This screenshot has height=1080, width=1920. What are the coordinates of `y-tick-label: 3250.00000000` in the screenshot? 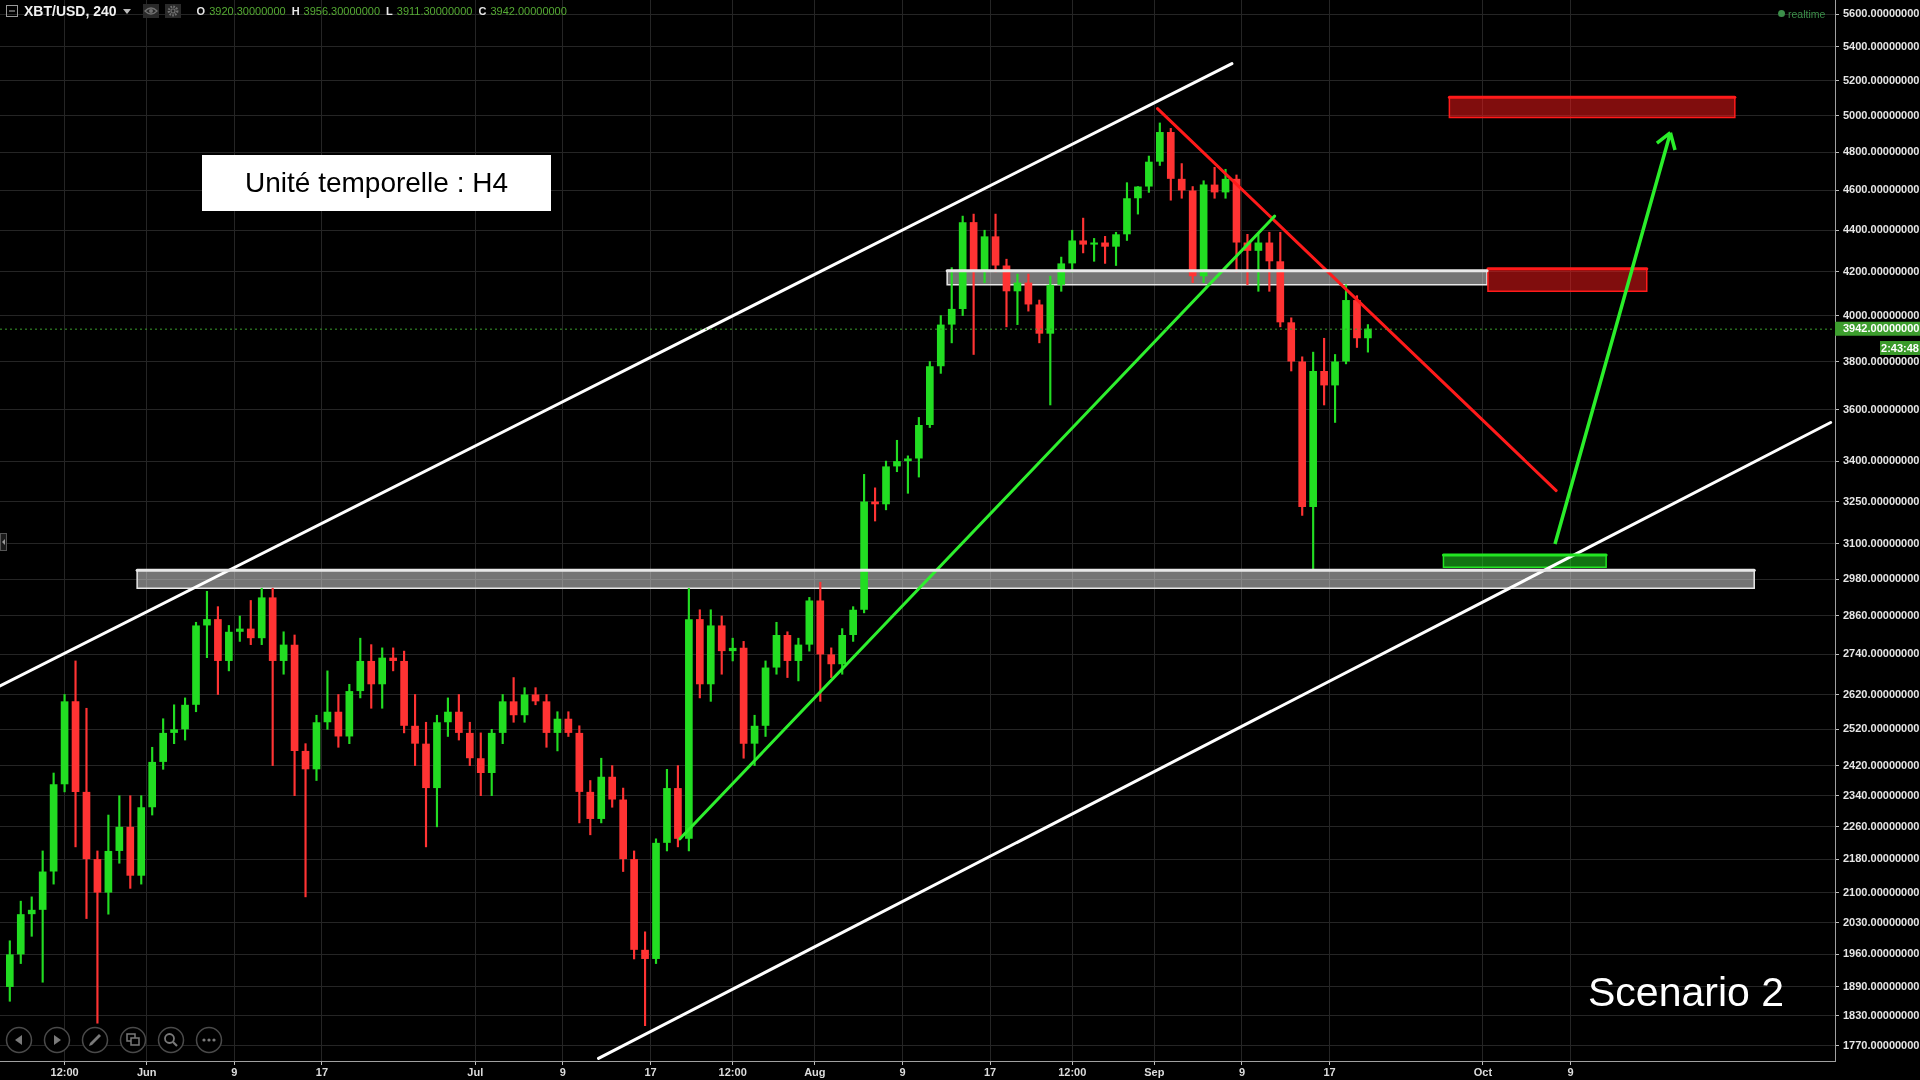 It's located at (1881, 500).